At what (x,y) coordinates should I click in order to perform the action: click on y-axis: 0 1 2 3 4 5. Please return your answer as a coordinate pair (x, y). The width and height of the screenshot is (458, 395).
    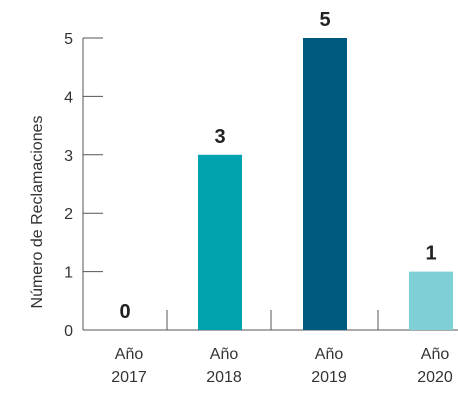
    Looking at the image, I should click on (83, 185).